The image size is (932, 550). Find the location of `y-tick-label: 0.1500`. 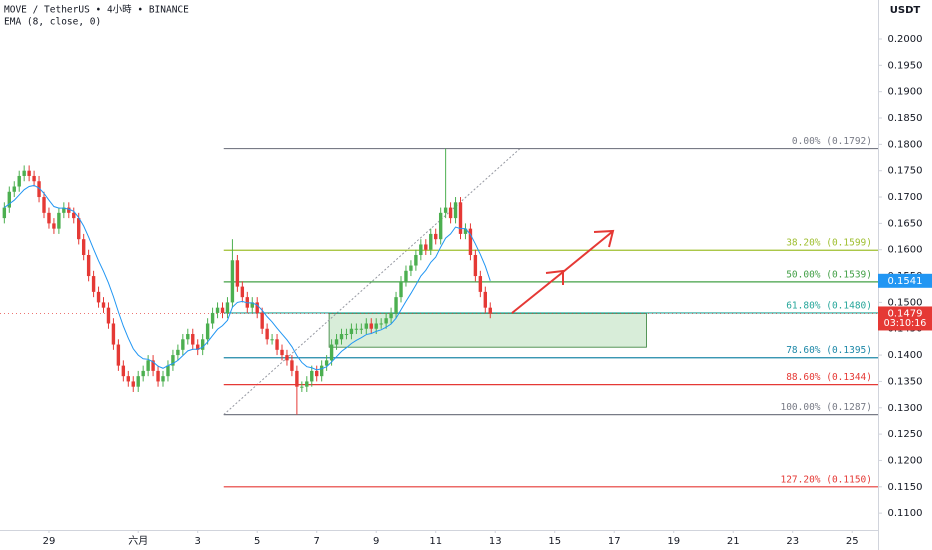

y-tick-label: 0.1500 is located at coordinates (905, 302).